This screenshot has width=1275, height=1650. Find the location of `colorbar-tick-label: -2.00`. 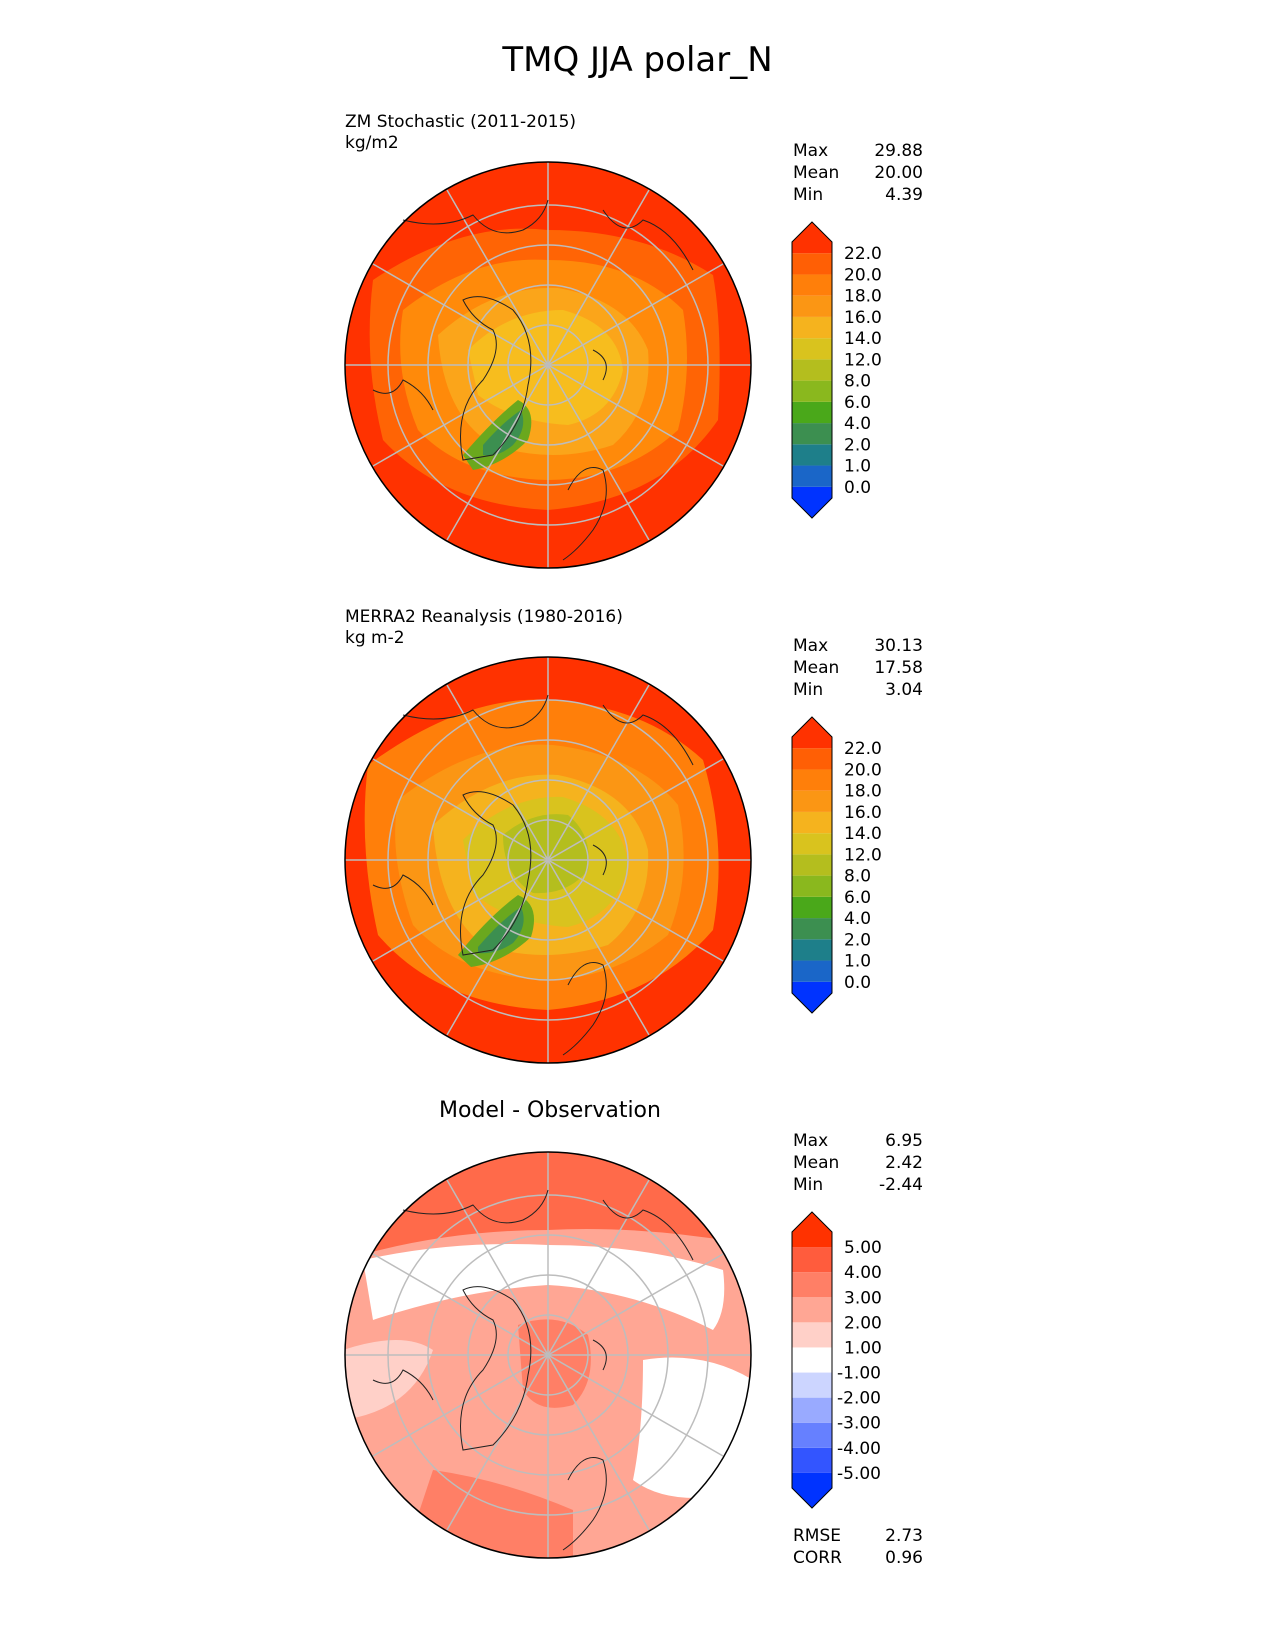

colorbar-tick-label: -2.00 is located at coordinates (859, 1399).